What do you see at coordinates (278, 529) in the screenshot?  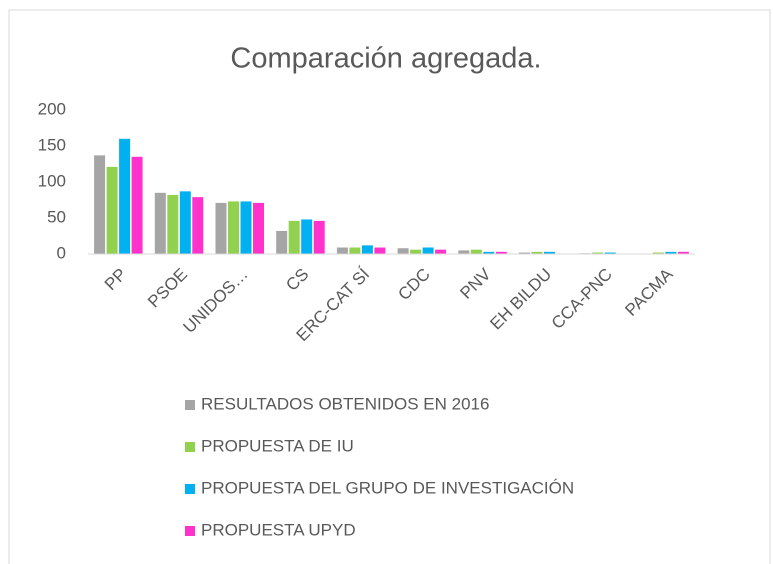 I see `legend-label: PROPUESTA UPYD` at bounding box center [278, 529].